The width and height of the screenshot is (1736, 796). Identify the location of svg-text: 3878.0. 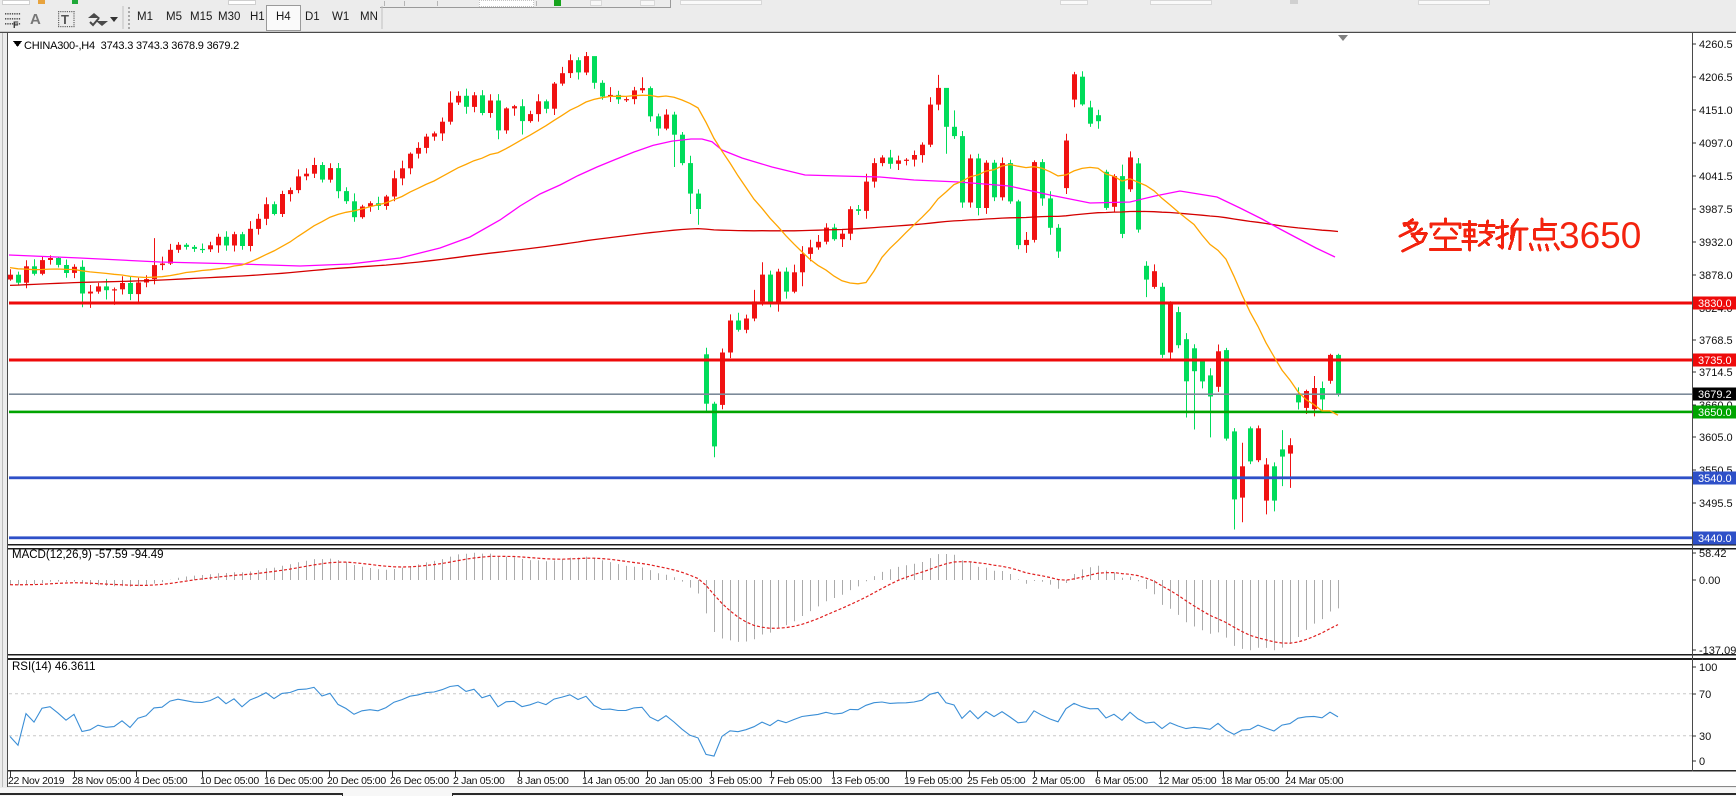
(1716, 276).